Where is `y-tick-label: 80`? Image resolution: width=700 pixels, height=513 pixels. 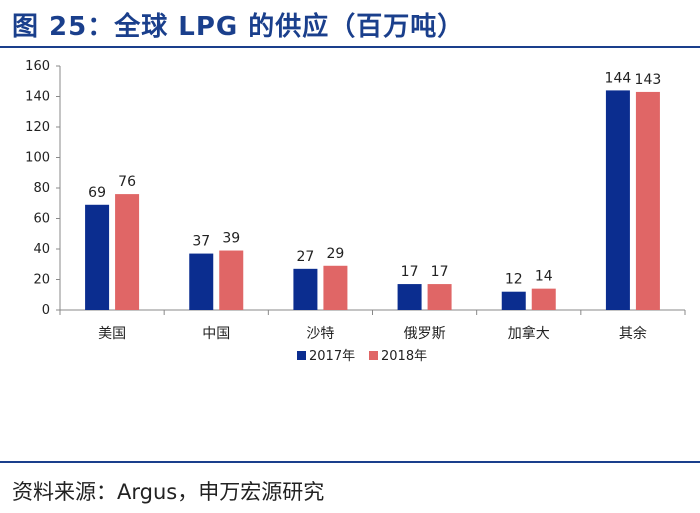
y-tick-label: 80 is located at coordinates (41, 188).